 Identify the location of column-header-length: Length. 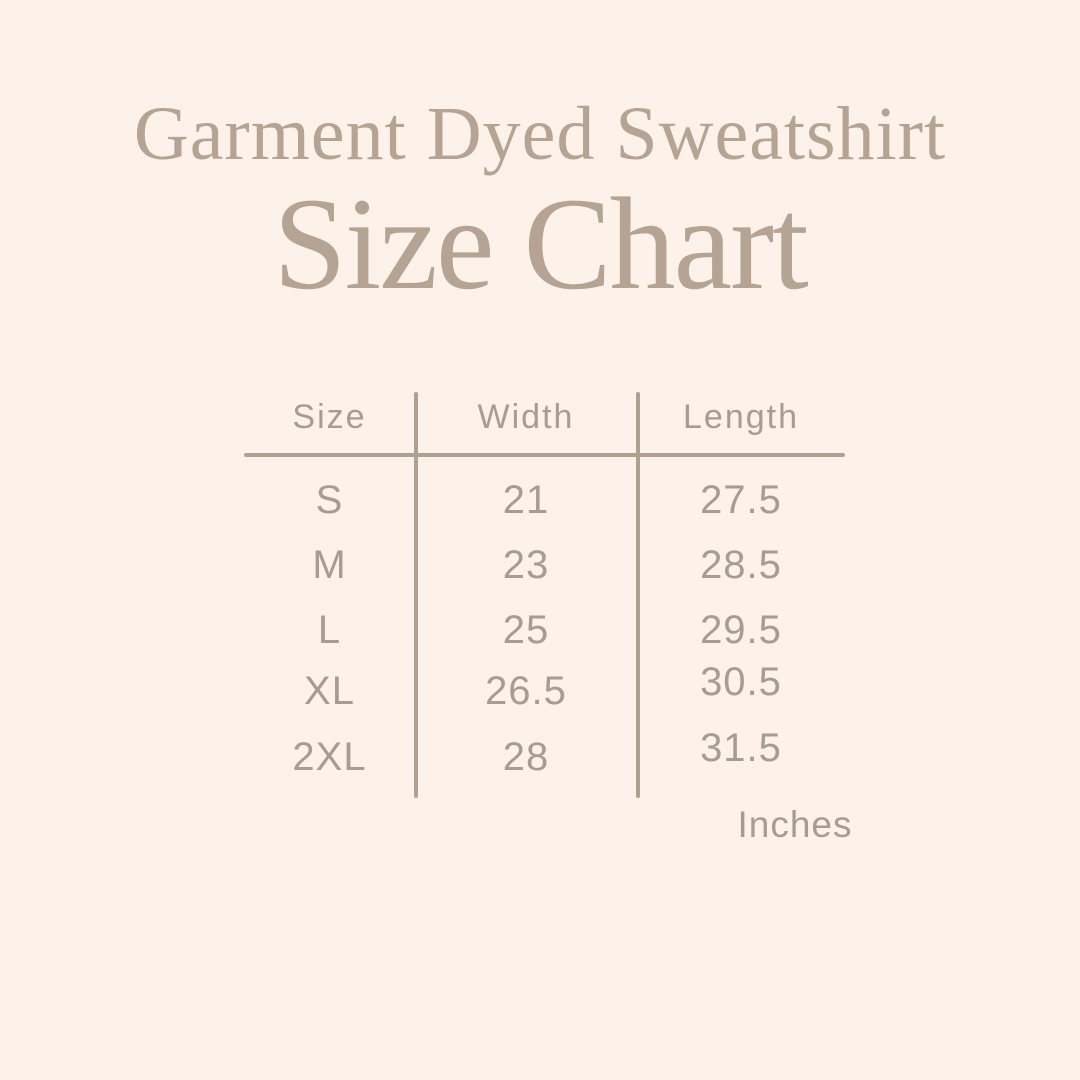
(741, 416).